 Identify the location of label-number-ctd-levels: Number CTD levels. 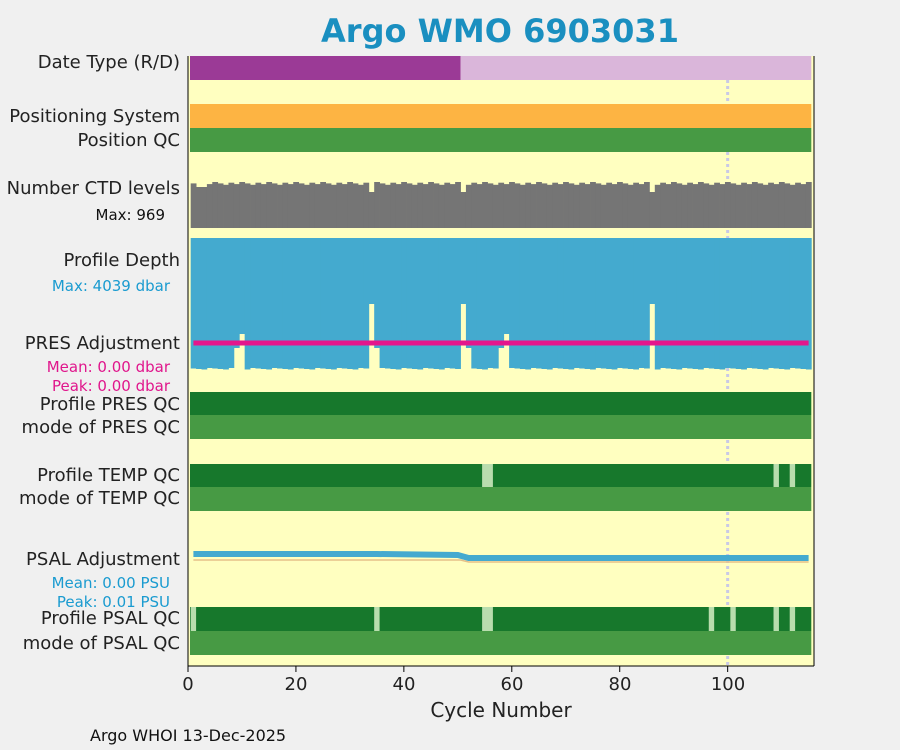
(93, 188).